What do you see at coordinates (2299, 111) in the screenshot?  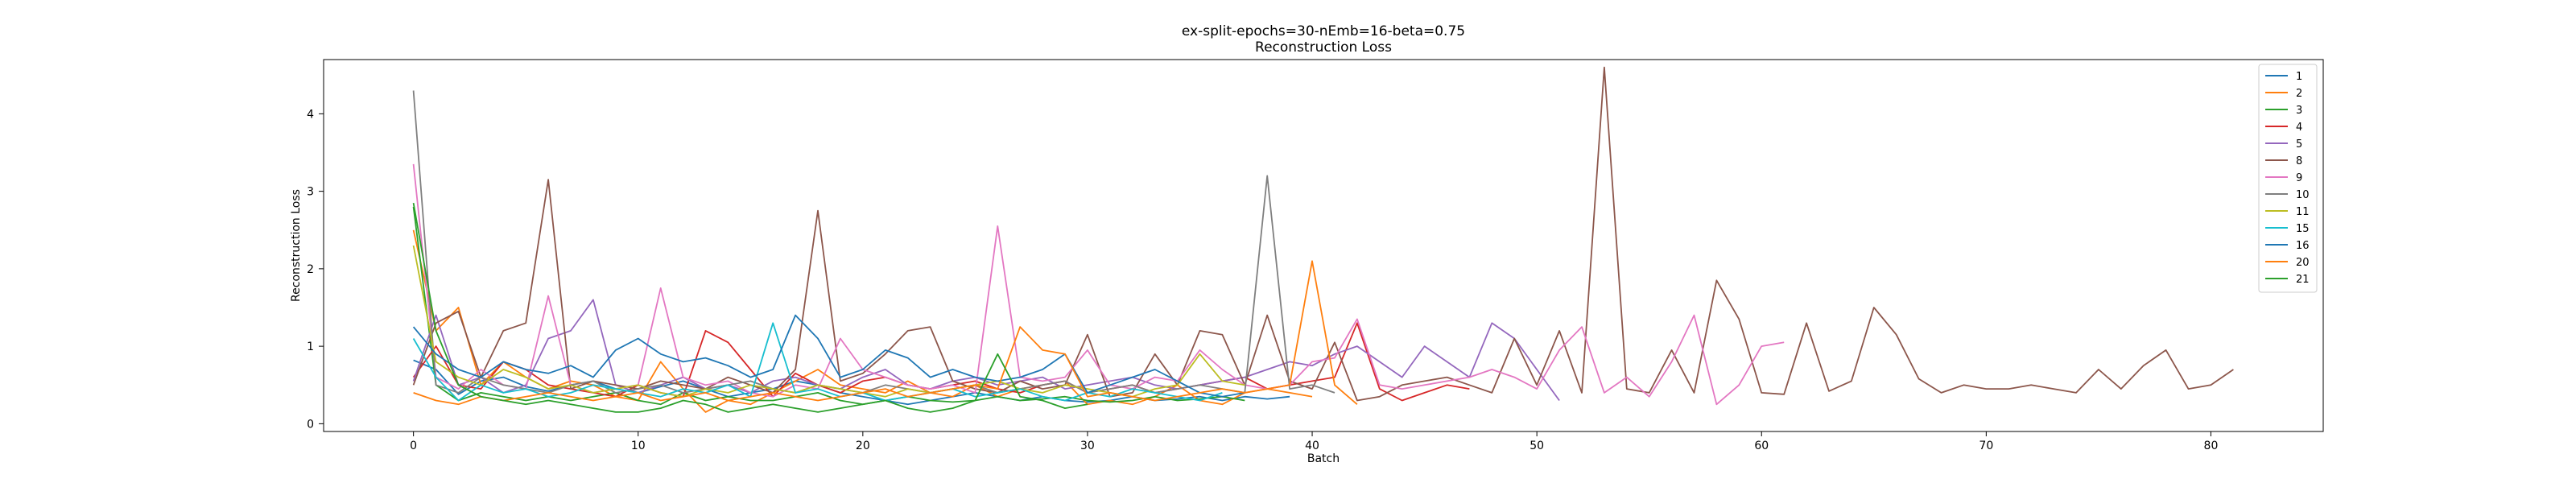 I see `legend-label: 3` at bounding box center [2299, 111].